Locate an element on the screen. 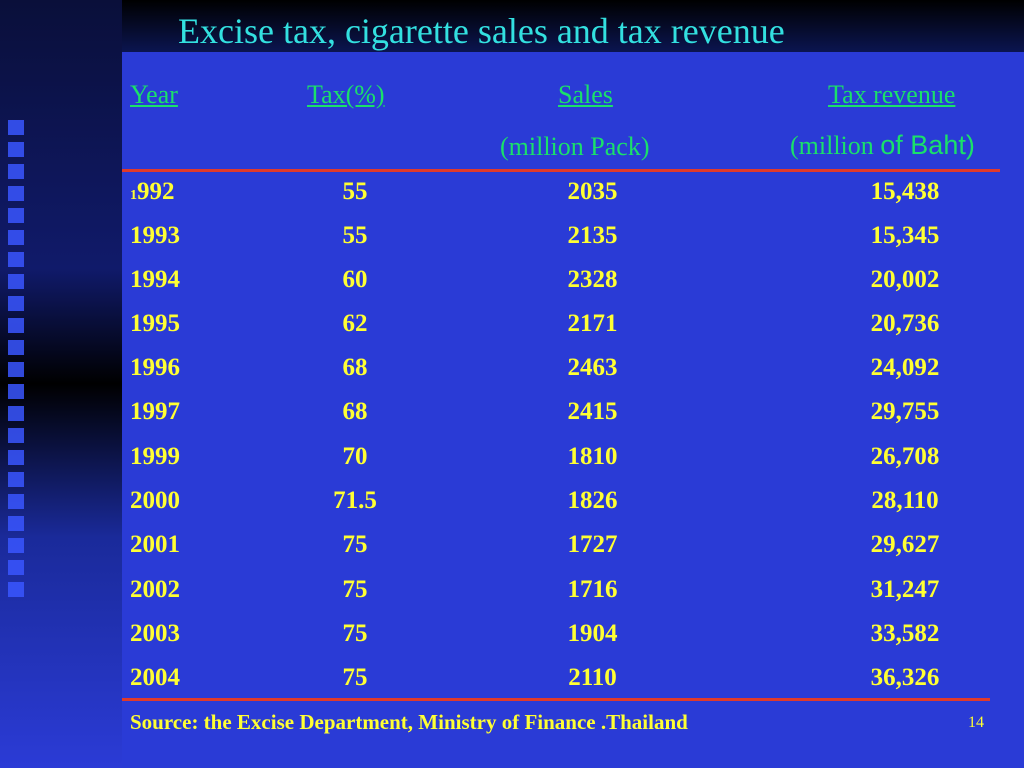  table-row: 1997 68 2415 29,755 is located at coordinates (512, 418).